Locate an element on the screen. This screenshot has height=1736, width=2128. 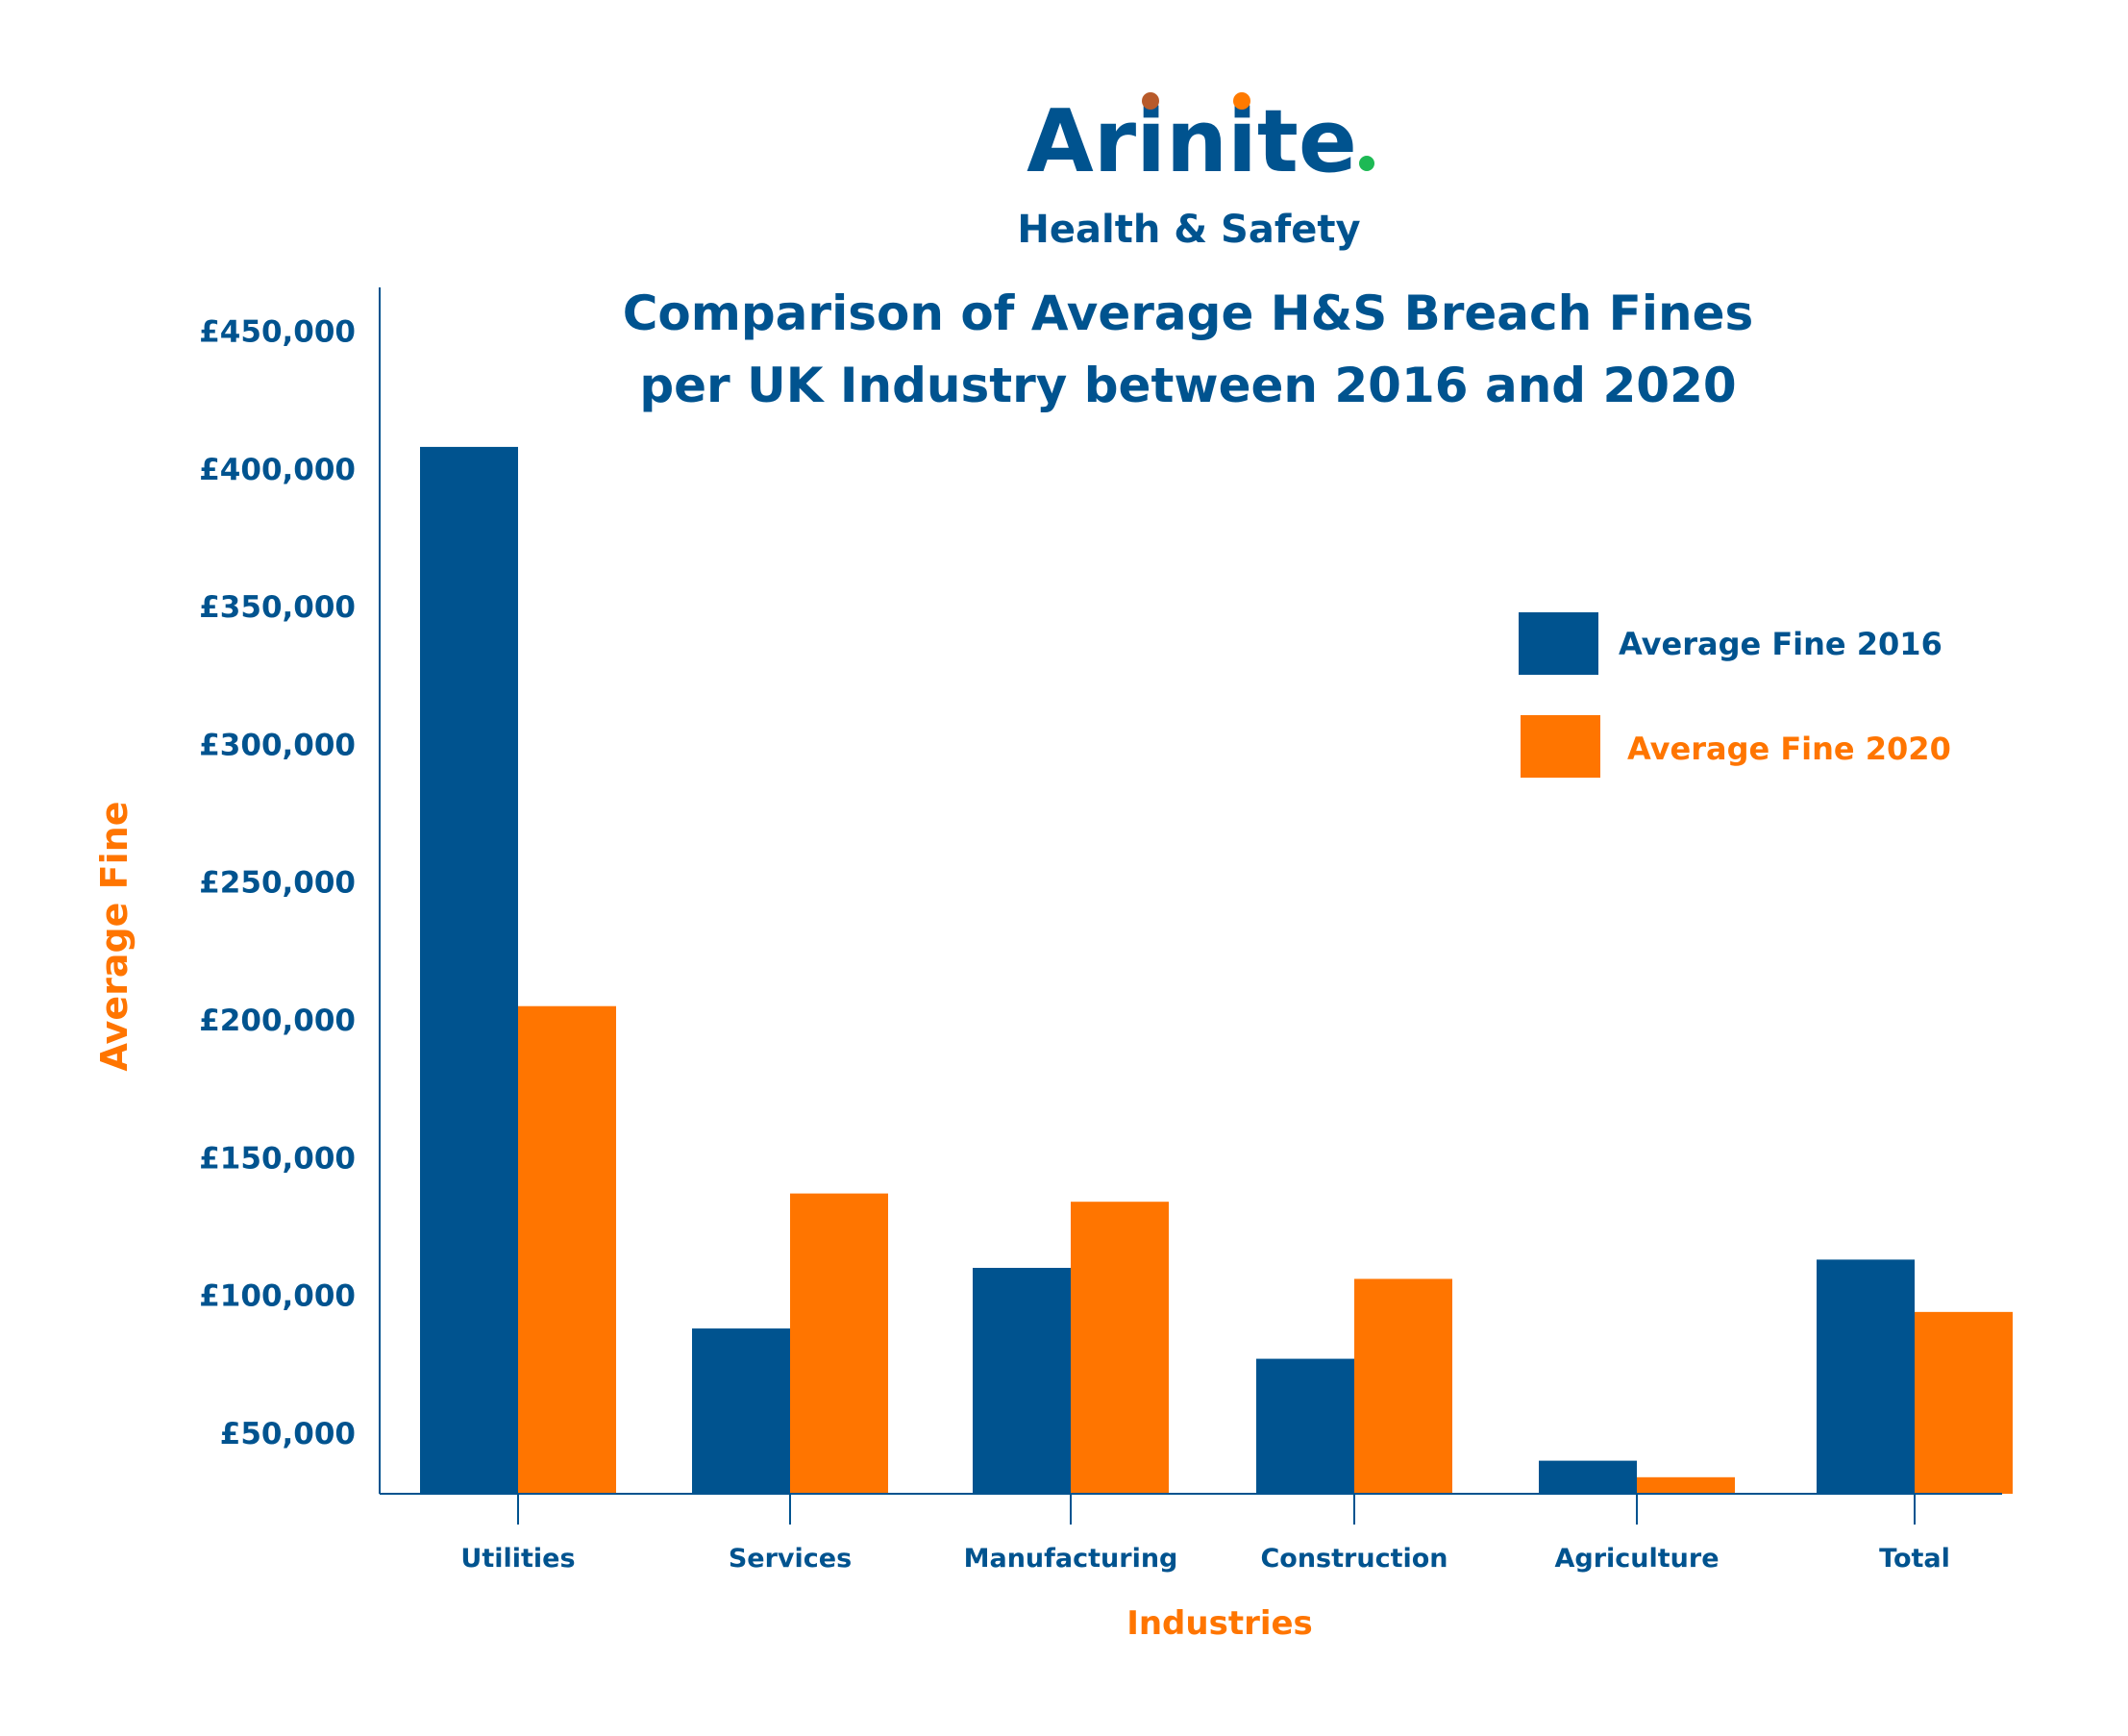
y-tick-label: £200,000 is located at coordinates (277, 1021).